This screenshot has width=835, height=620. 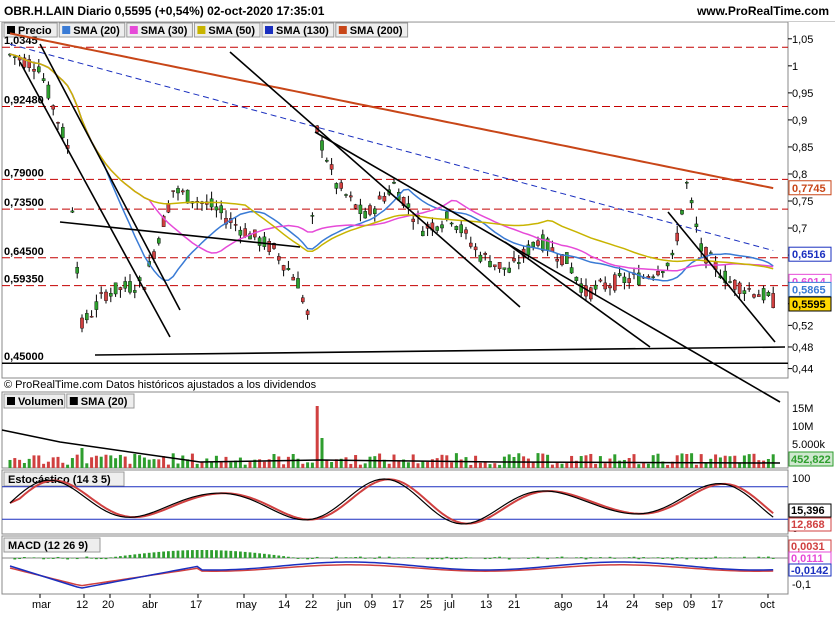 I want to click on x-tick-label-17: 17, so click(x=196, y=605).